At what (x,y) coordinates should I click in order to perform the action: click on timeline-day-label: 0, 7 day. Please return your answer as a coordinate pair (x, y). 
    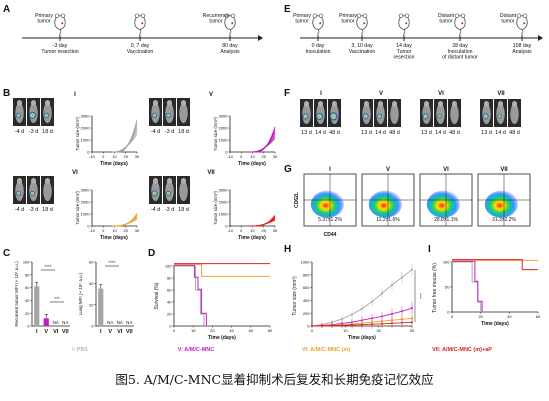
    Looking at the image, I should click on (140, 46).